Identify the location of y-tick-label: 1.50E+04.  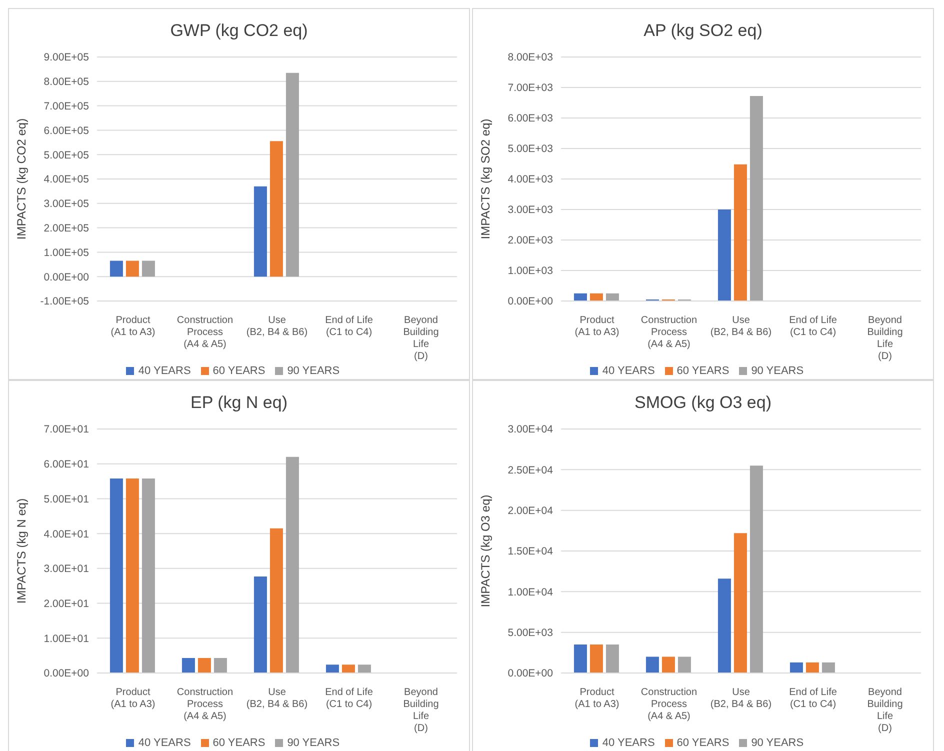
(531, 552).